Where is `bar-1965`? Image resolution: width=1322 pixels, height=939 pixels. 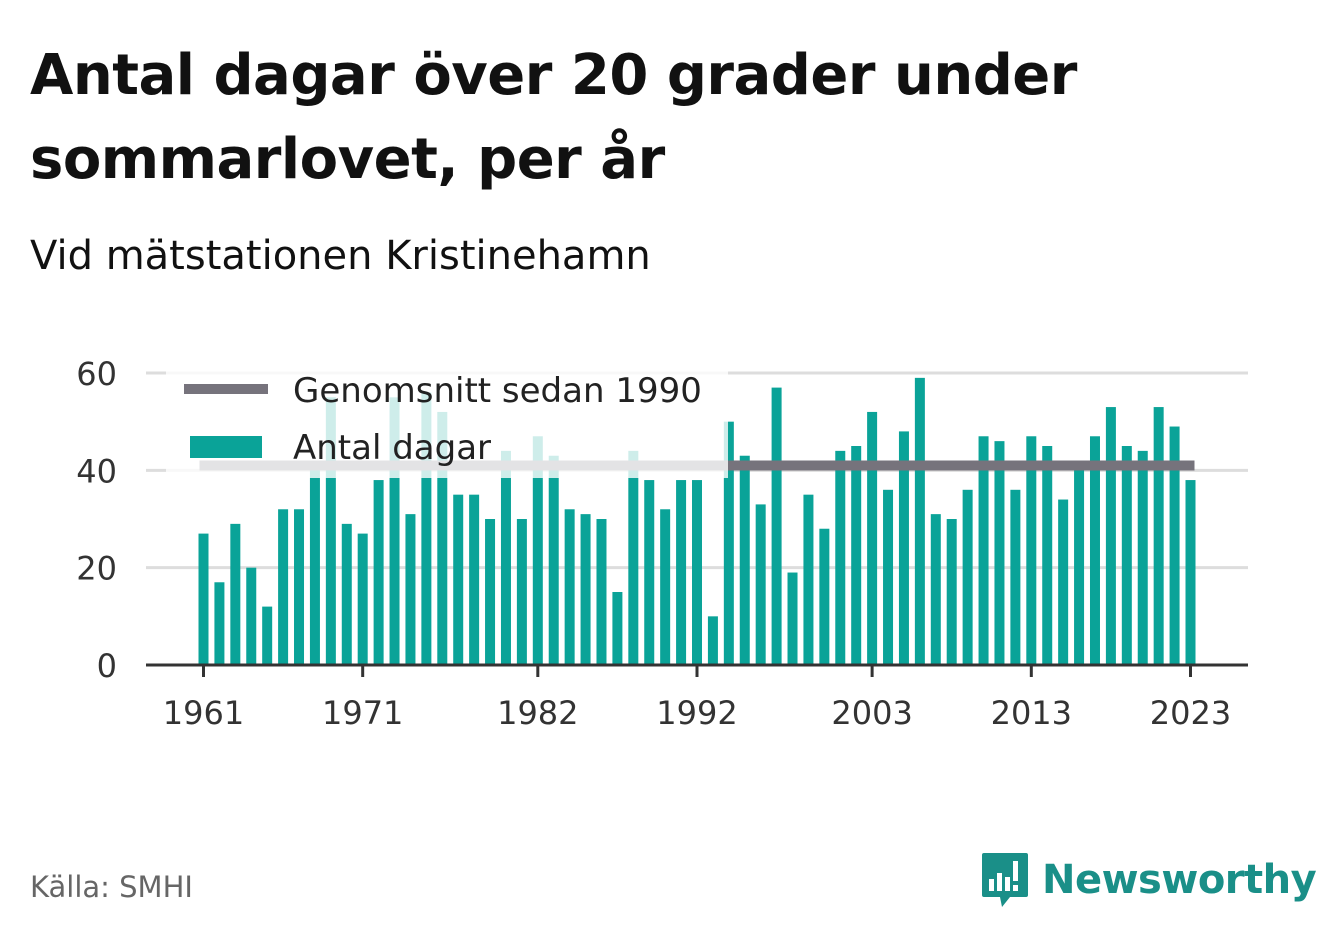 bar-1965 is located at coordinates (267, 635).